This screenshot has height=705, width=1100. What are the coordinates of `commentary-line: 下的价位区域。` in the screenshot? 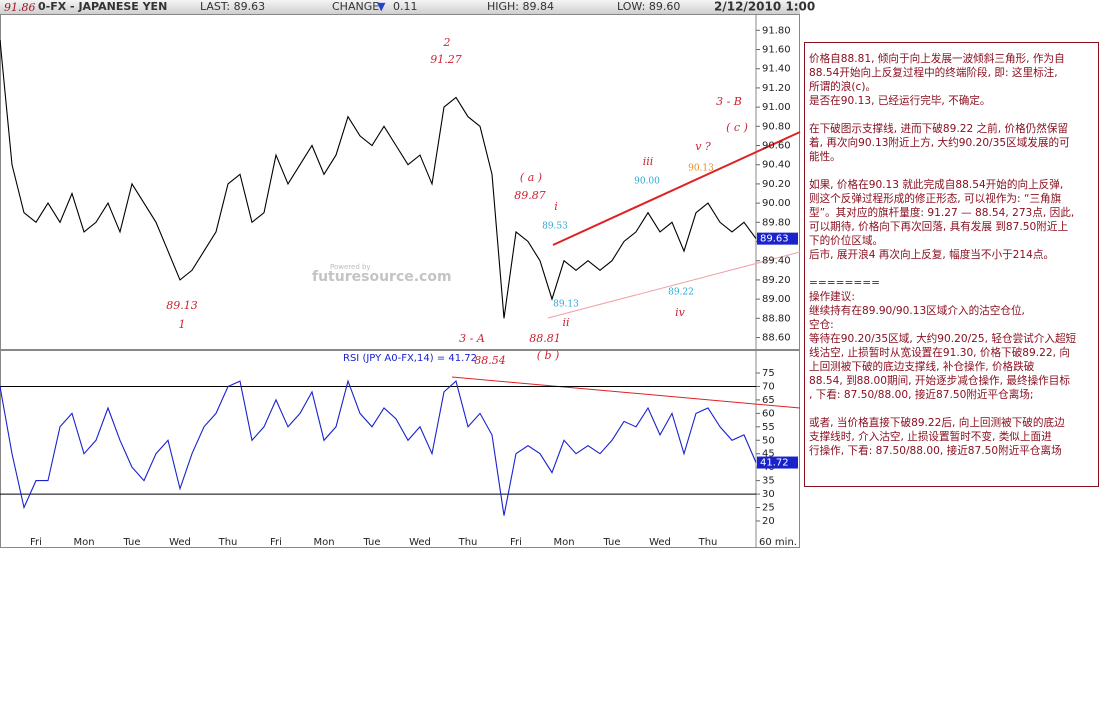 It's located at (846, 240).